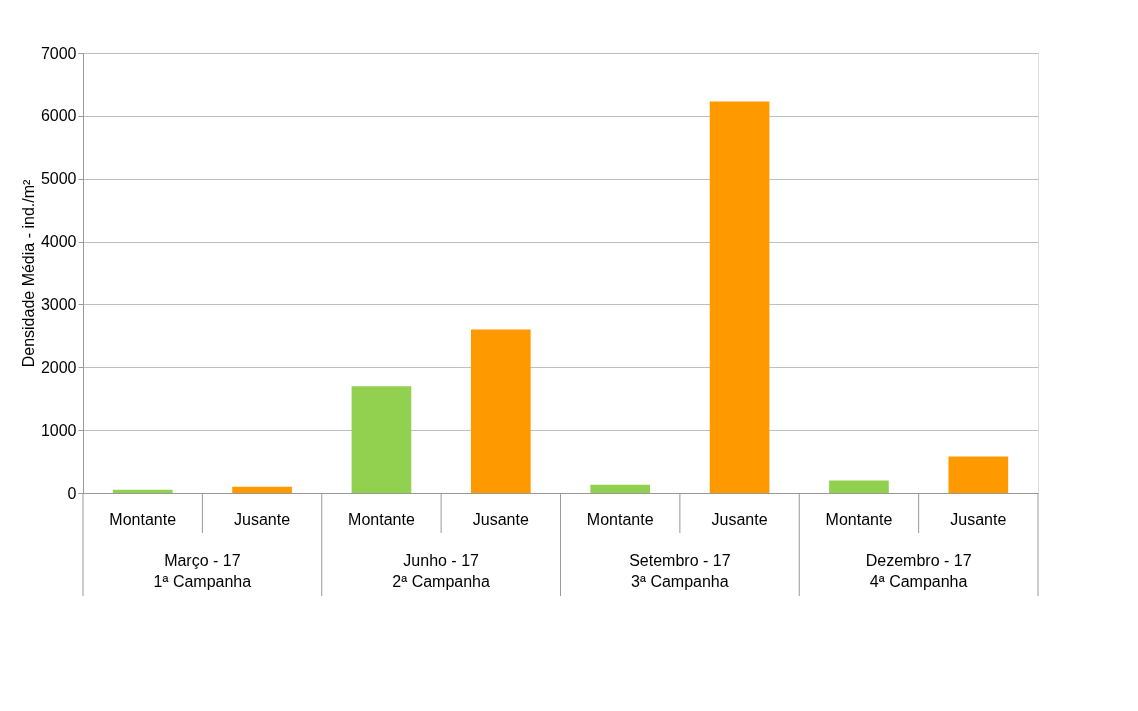  What do you see at coordinates (441, 571) in the screenshot?
I see `text: Junho - 17 2ª Campanha` at bounding box center [441, 571].